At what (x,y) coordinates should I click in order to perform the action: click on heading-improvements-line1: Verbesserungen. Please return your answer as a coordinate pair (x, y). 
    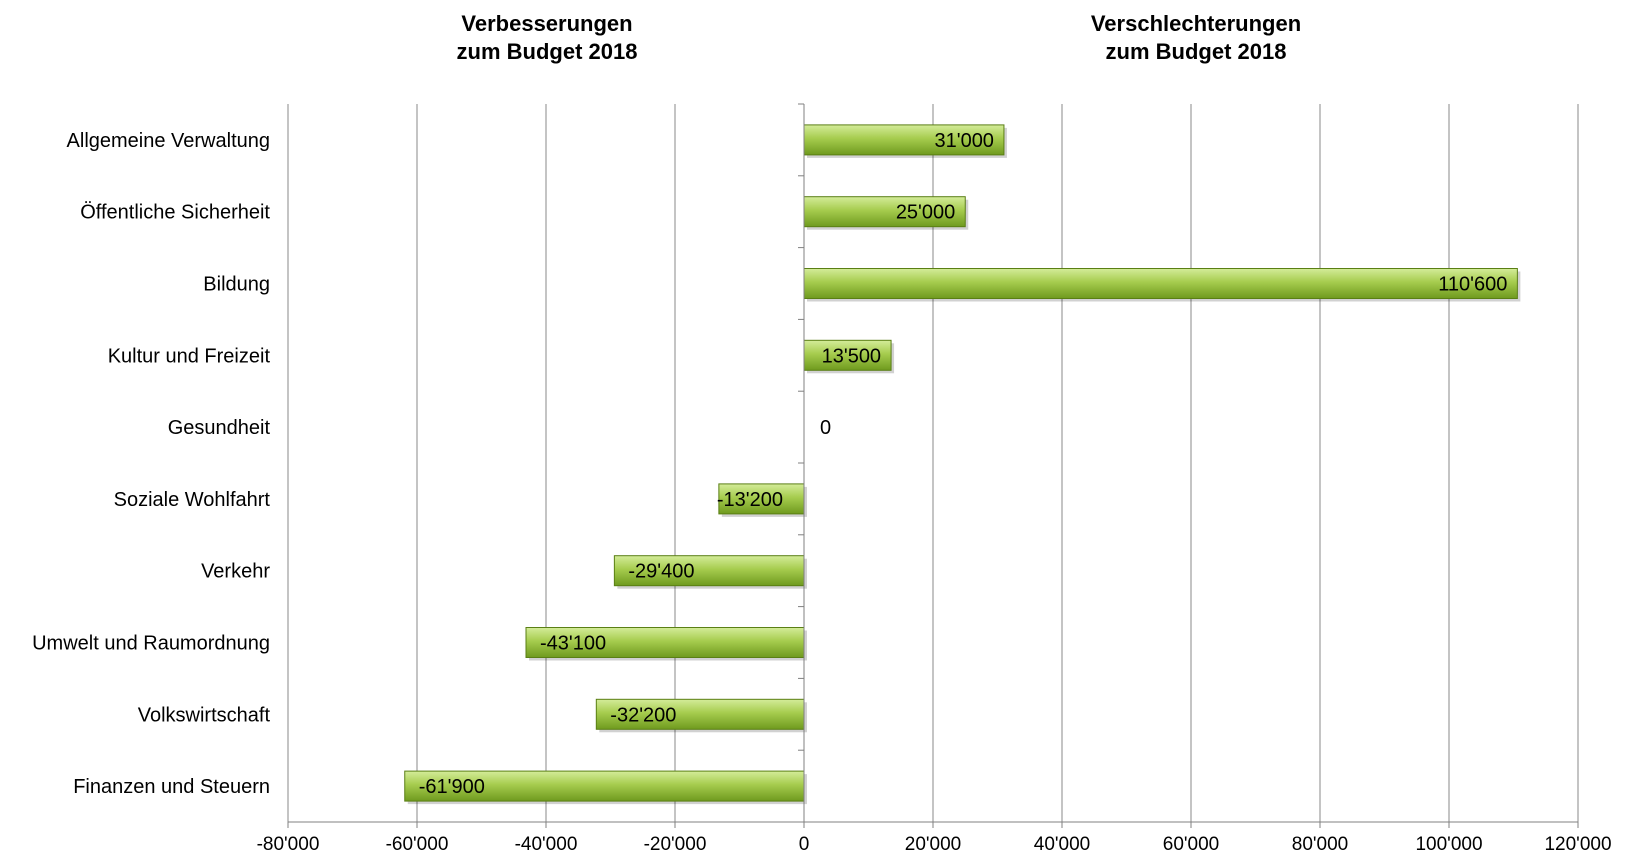
    Looking at the image, I should click on (547, 23).